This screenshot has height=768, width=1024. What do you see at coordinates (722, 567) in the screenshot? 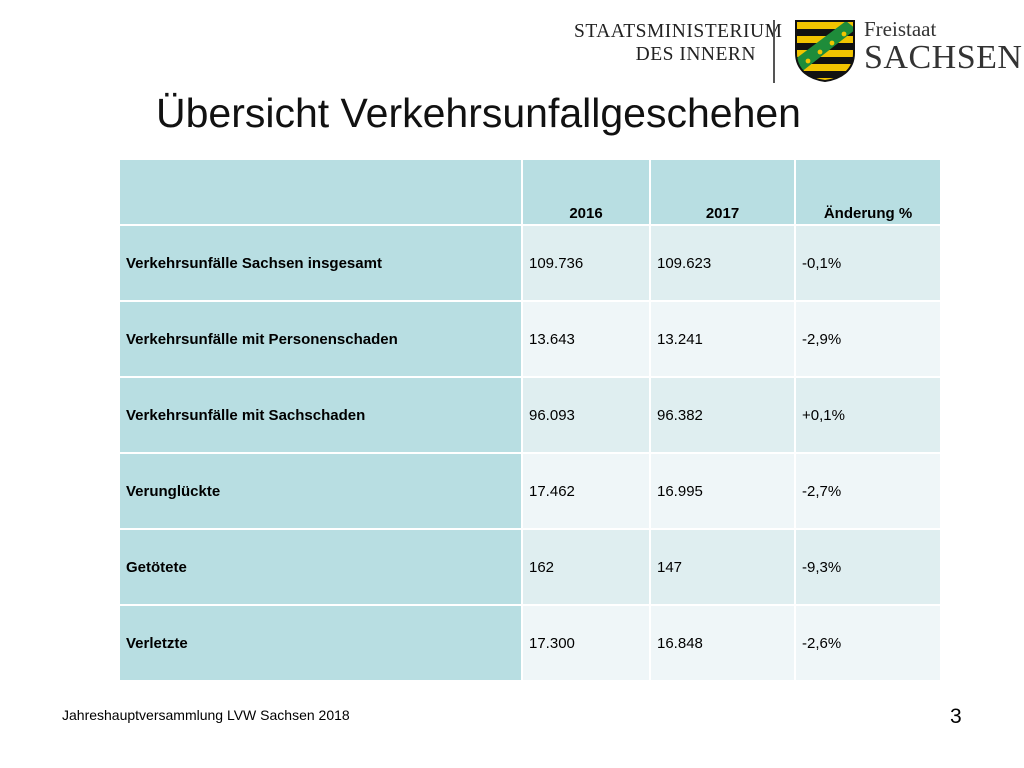
I see `value-2017: 147` at bounding box center [722, 567].